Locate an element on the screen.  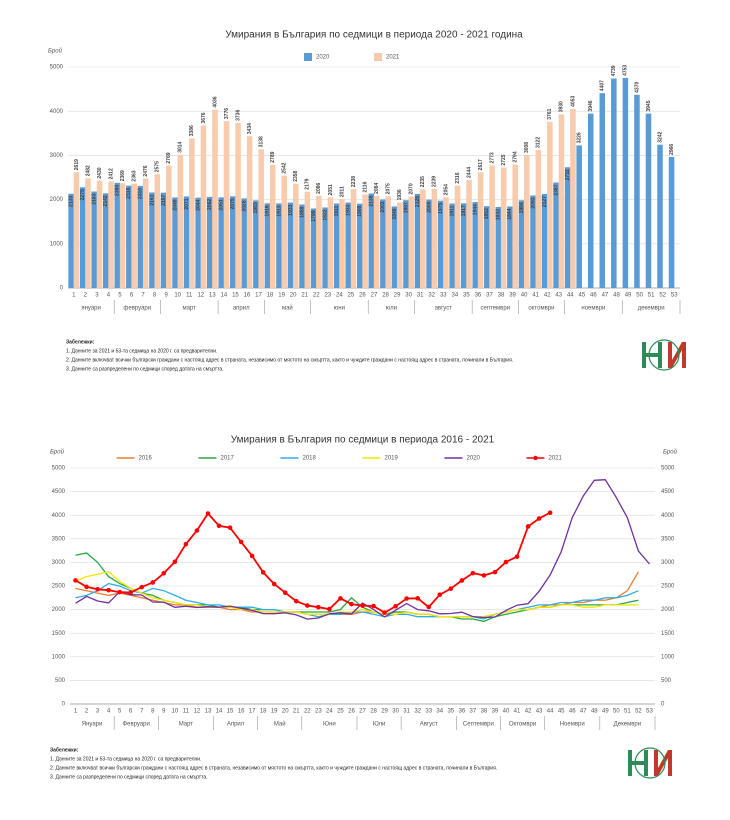
month-label: Юли is located at coordinates (379, 725).